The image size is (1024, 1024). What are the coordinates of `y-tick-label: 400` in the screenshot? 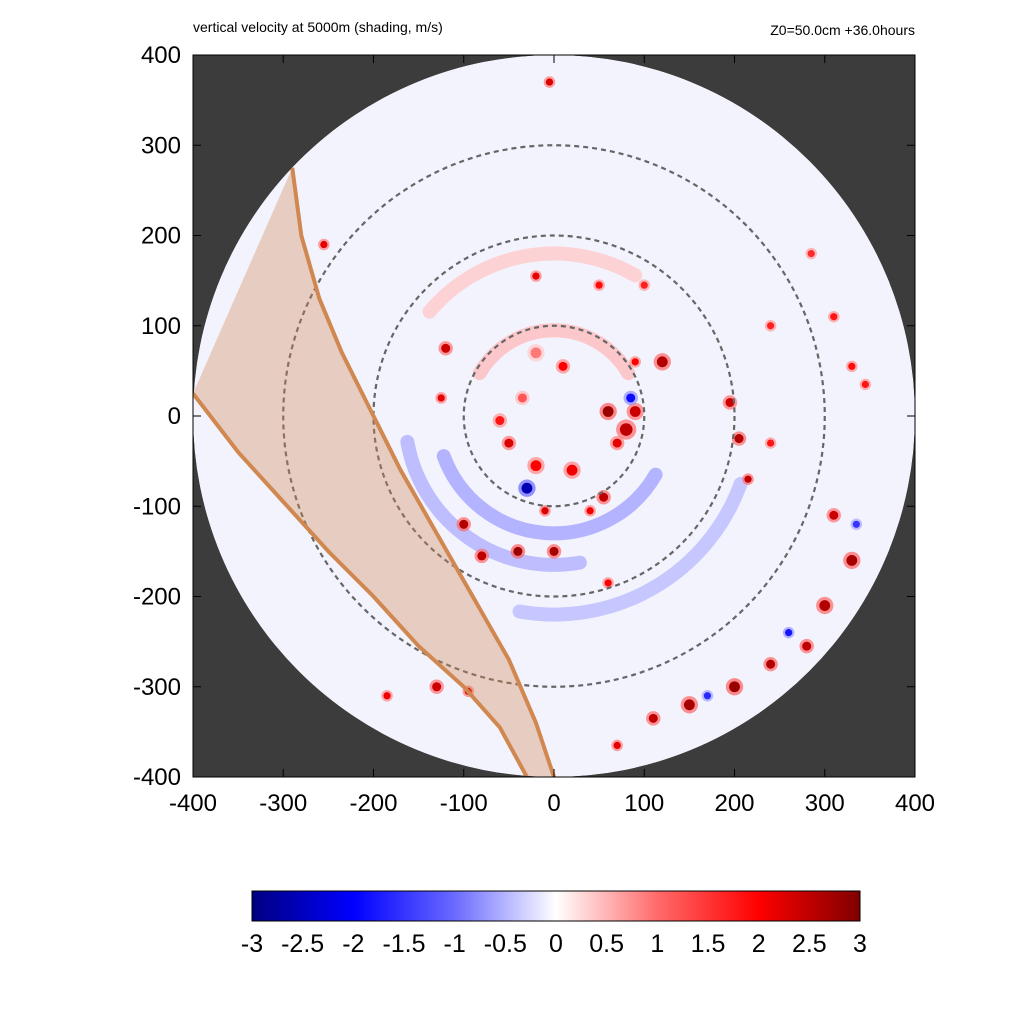 It's located at (161, 55).